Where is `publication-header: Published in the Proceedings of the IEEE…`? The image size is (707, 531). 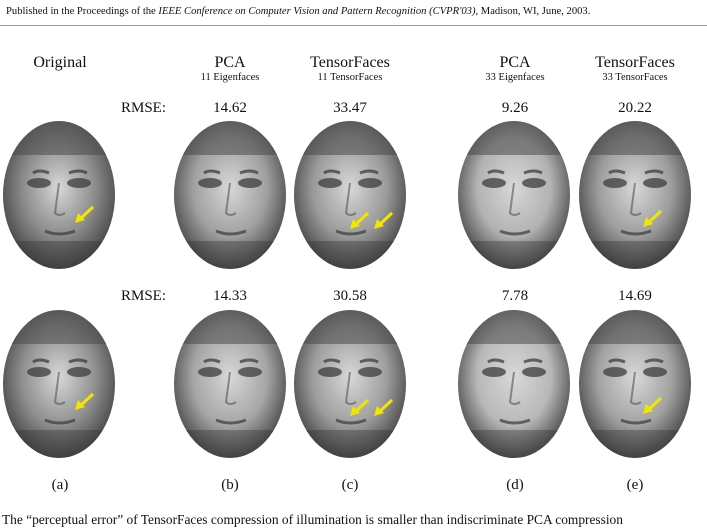 publication-header: Published in the Proceedings of the IEEE… is located at coordinates (356, 11).